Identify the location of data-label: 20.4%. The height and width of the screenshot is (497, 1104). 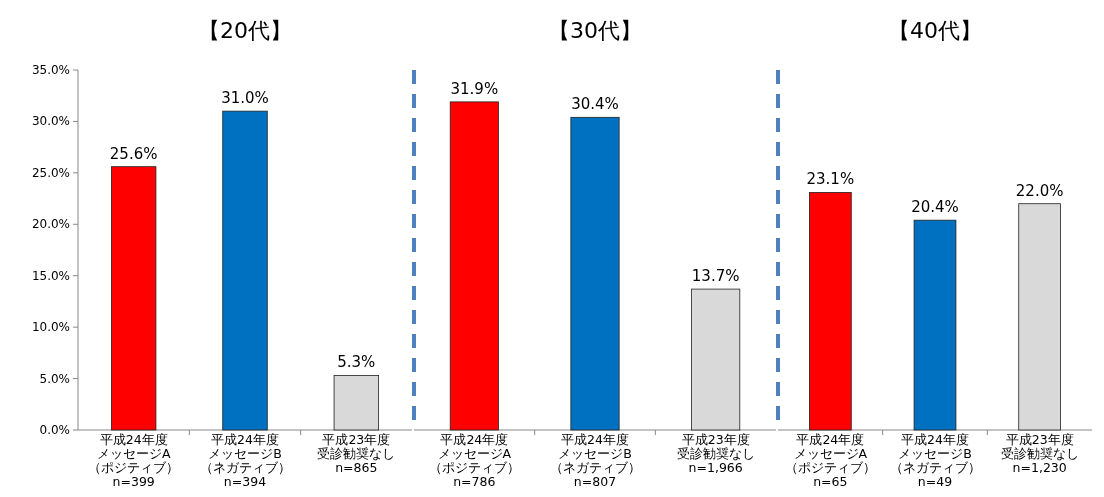
(935, 207).